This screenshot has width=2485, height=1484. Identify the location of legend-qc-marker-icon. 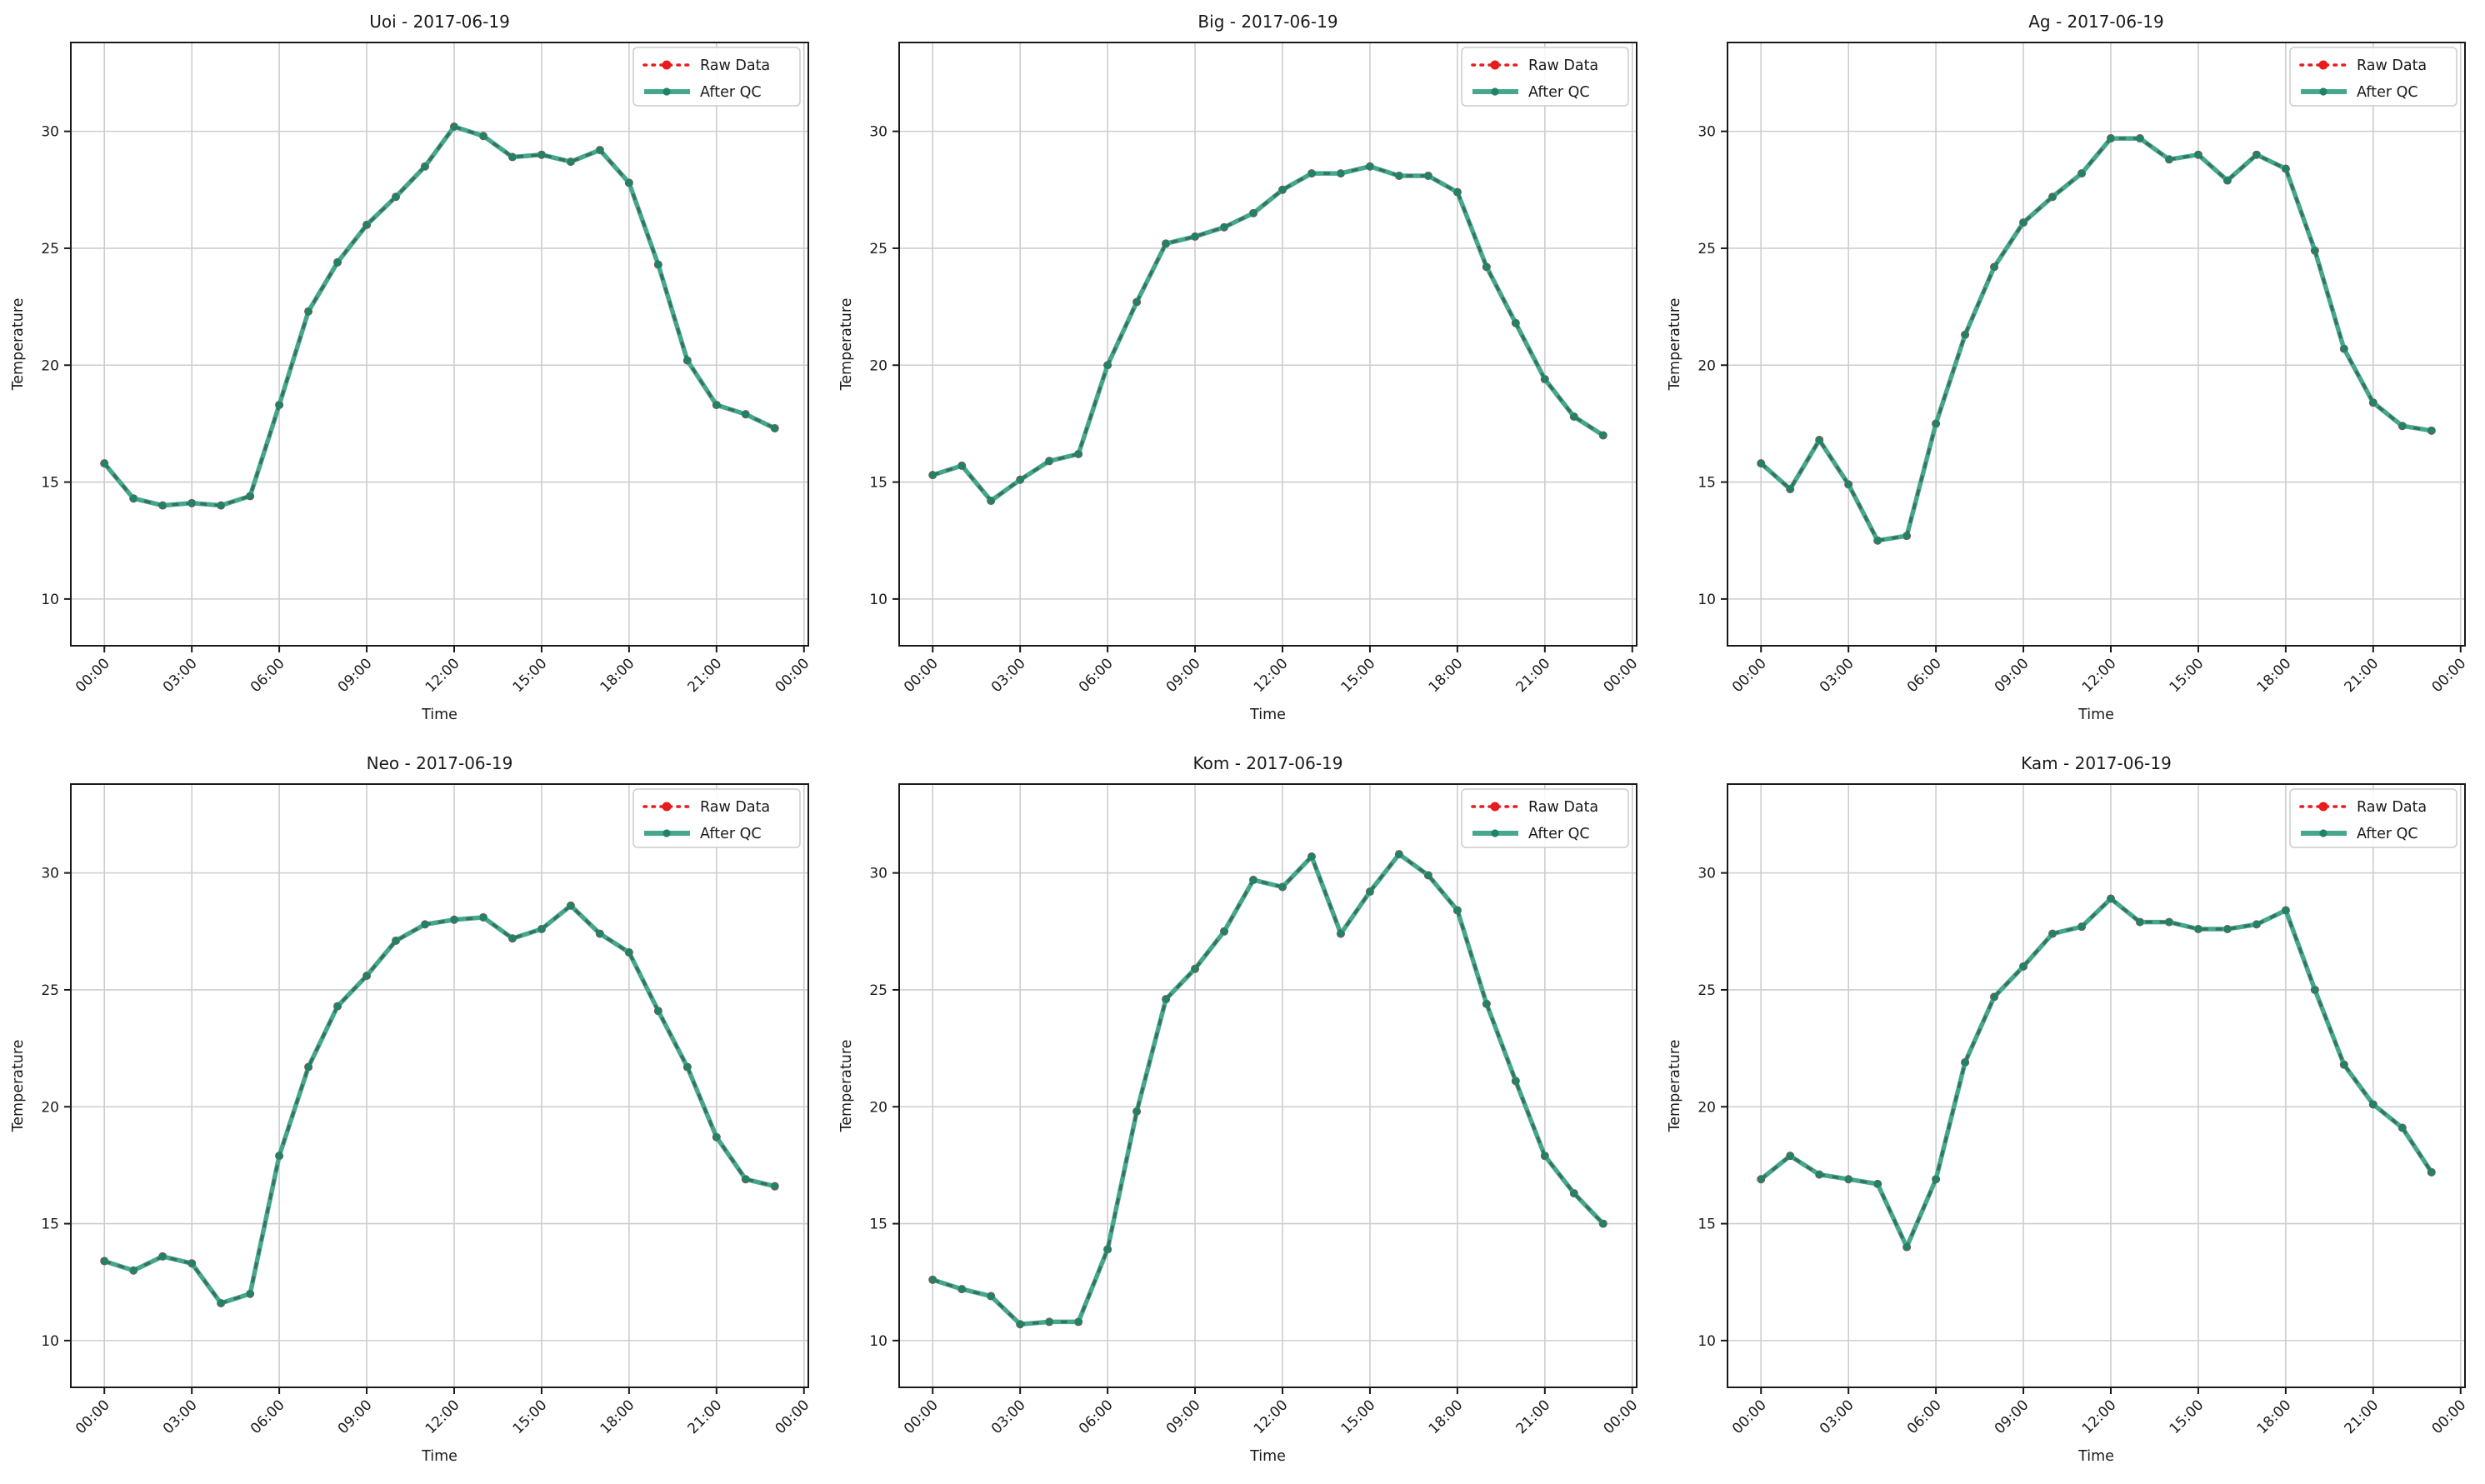
(2323, 833).